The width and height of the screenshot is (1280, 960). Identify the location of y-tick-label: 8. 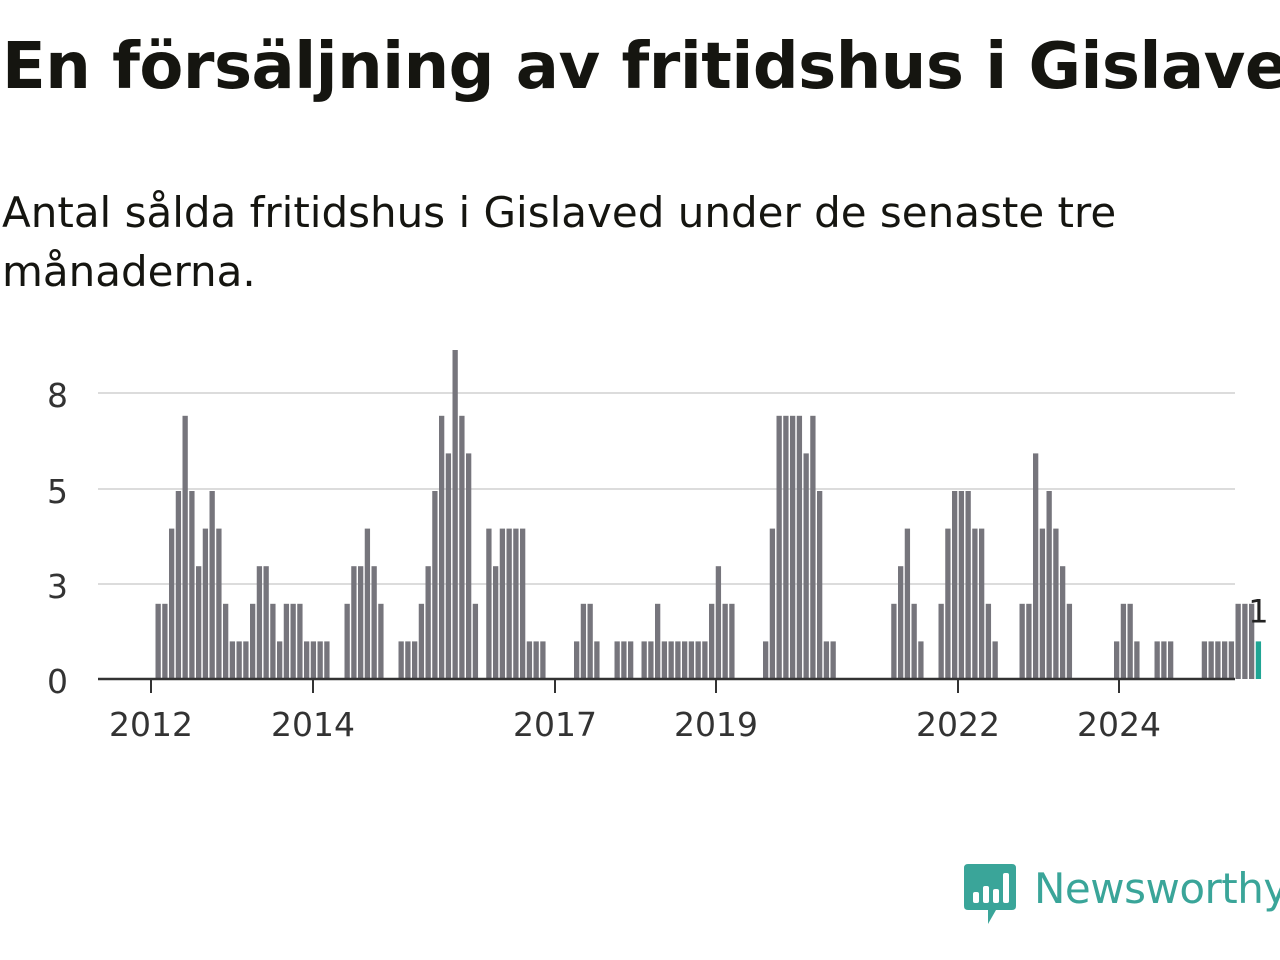
(57, 395).